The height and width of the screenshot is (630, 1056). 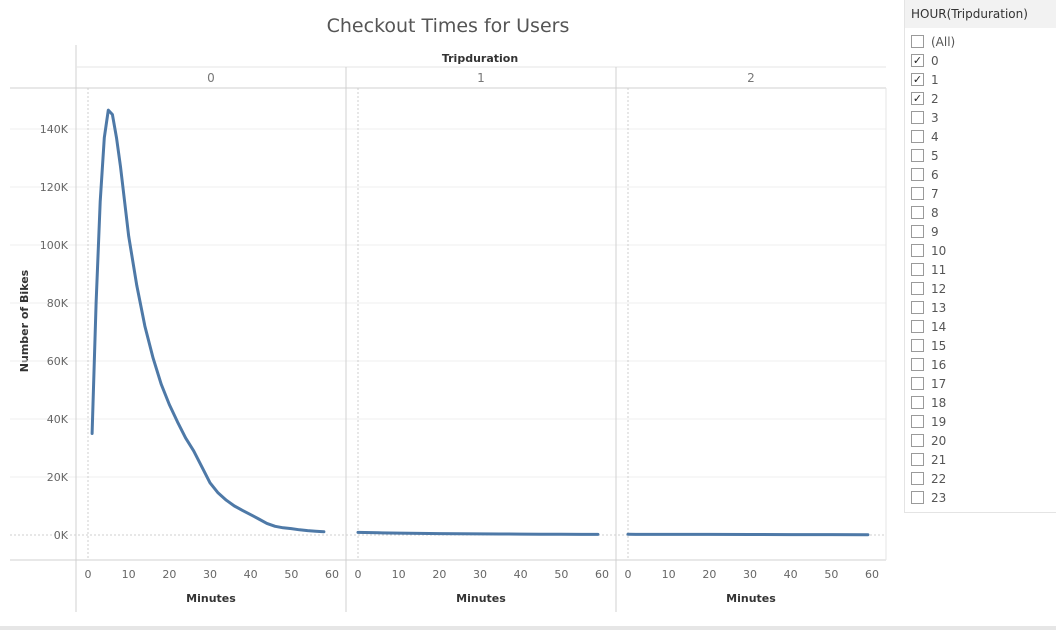 I want to click on filter-item-label: 19, so click(x=939, y=421).